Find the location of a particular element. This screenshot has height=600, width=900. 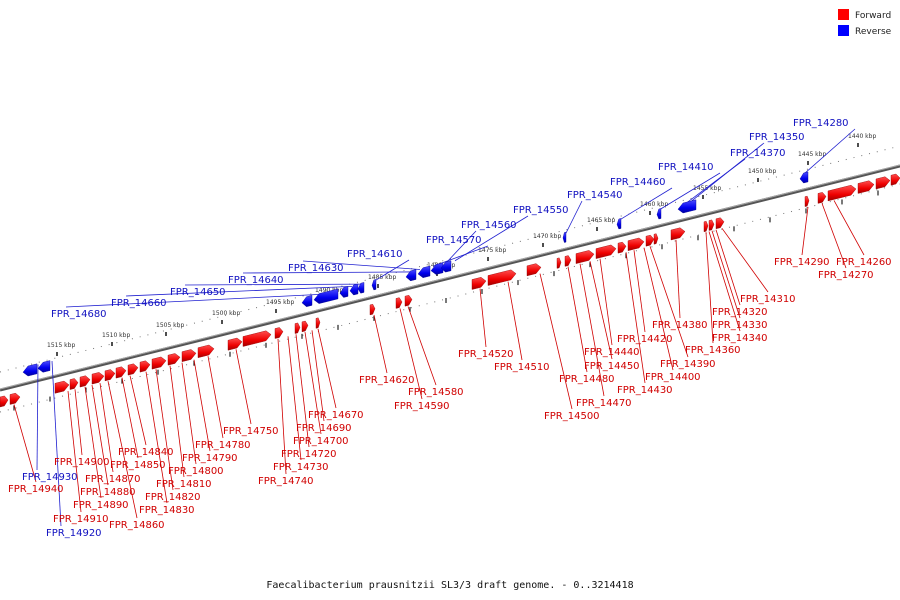

gene-label-reverse: FPR_14610 is located at coordinates (375, 254).